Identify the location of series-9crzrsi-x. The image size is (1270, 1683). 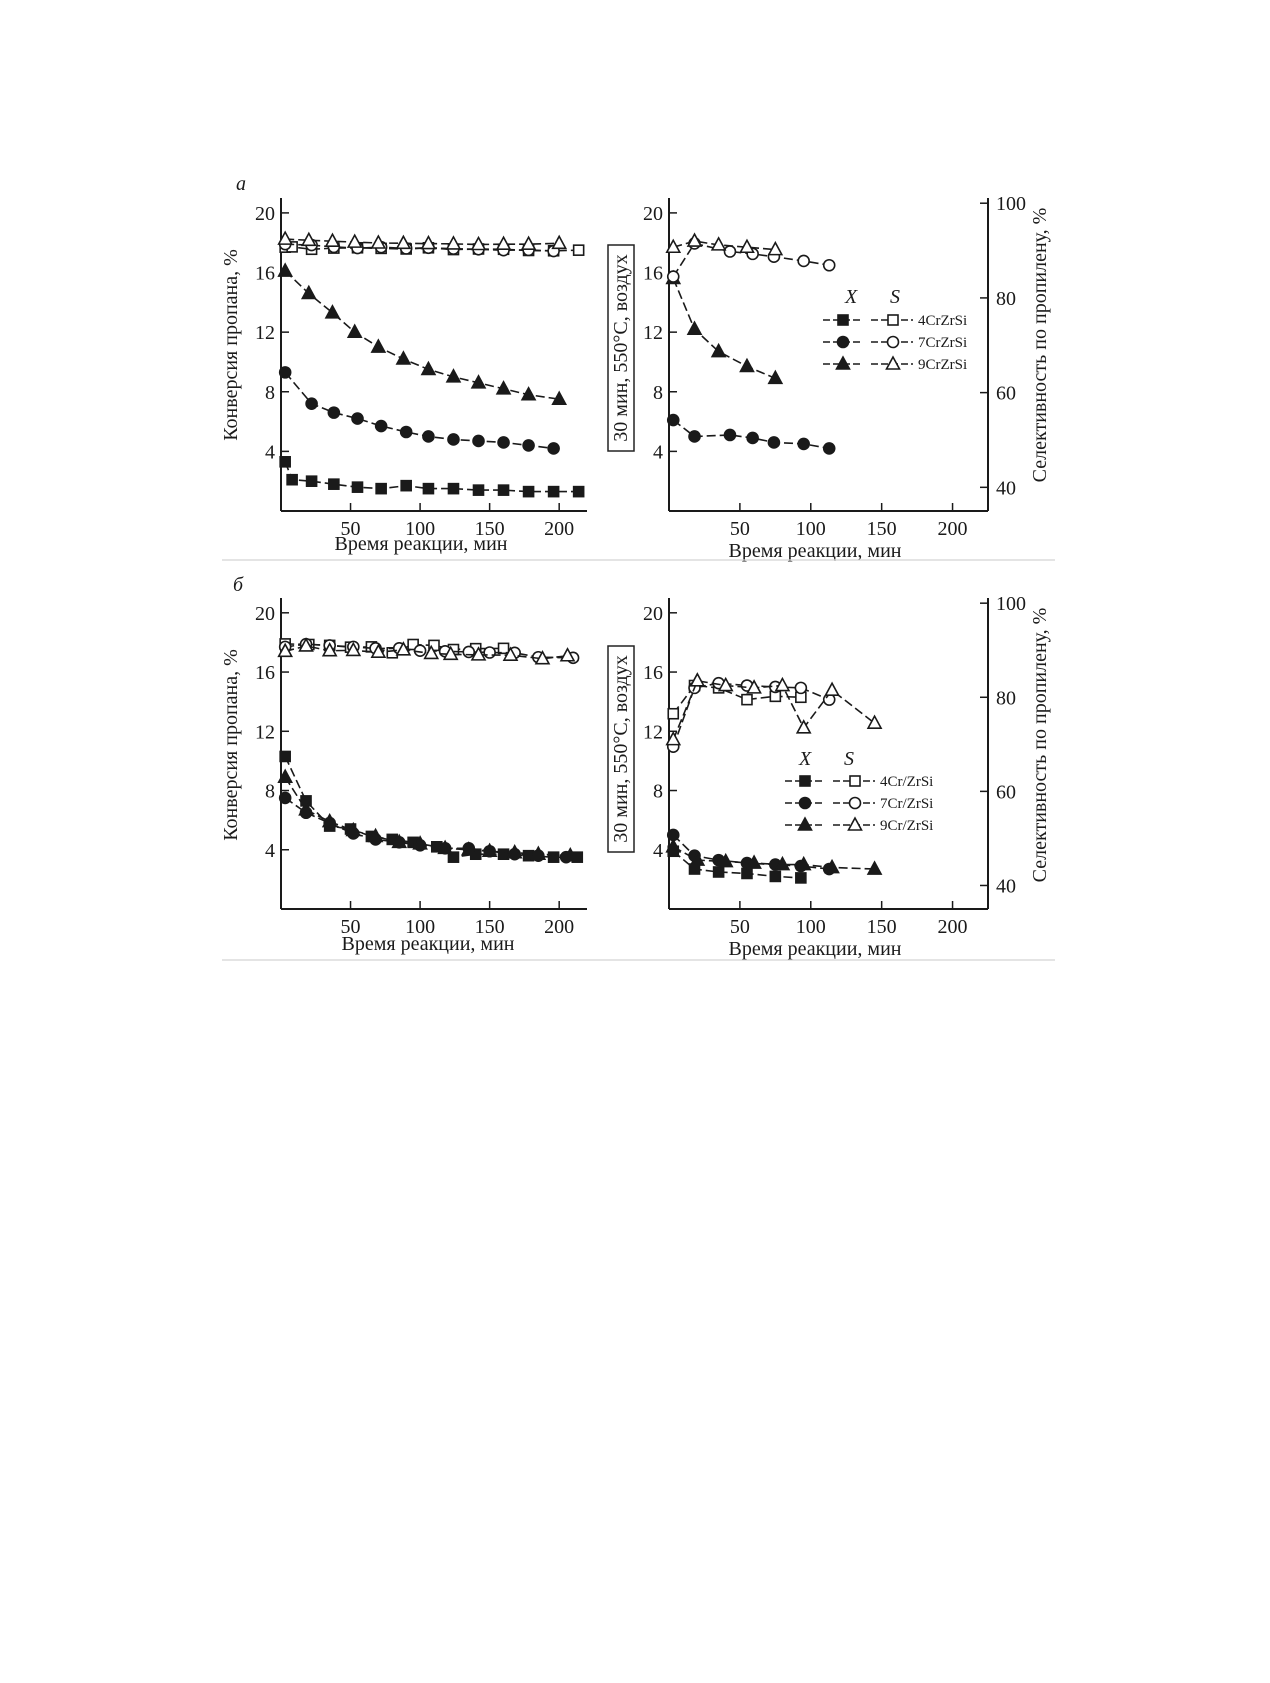
(422, 334).